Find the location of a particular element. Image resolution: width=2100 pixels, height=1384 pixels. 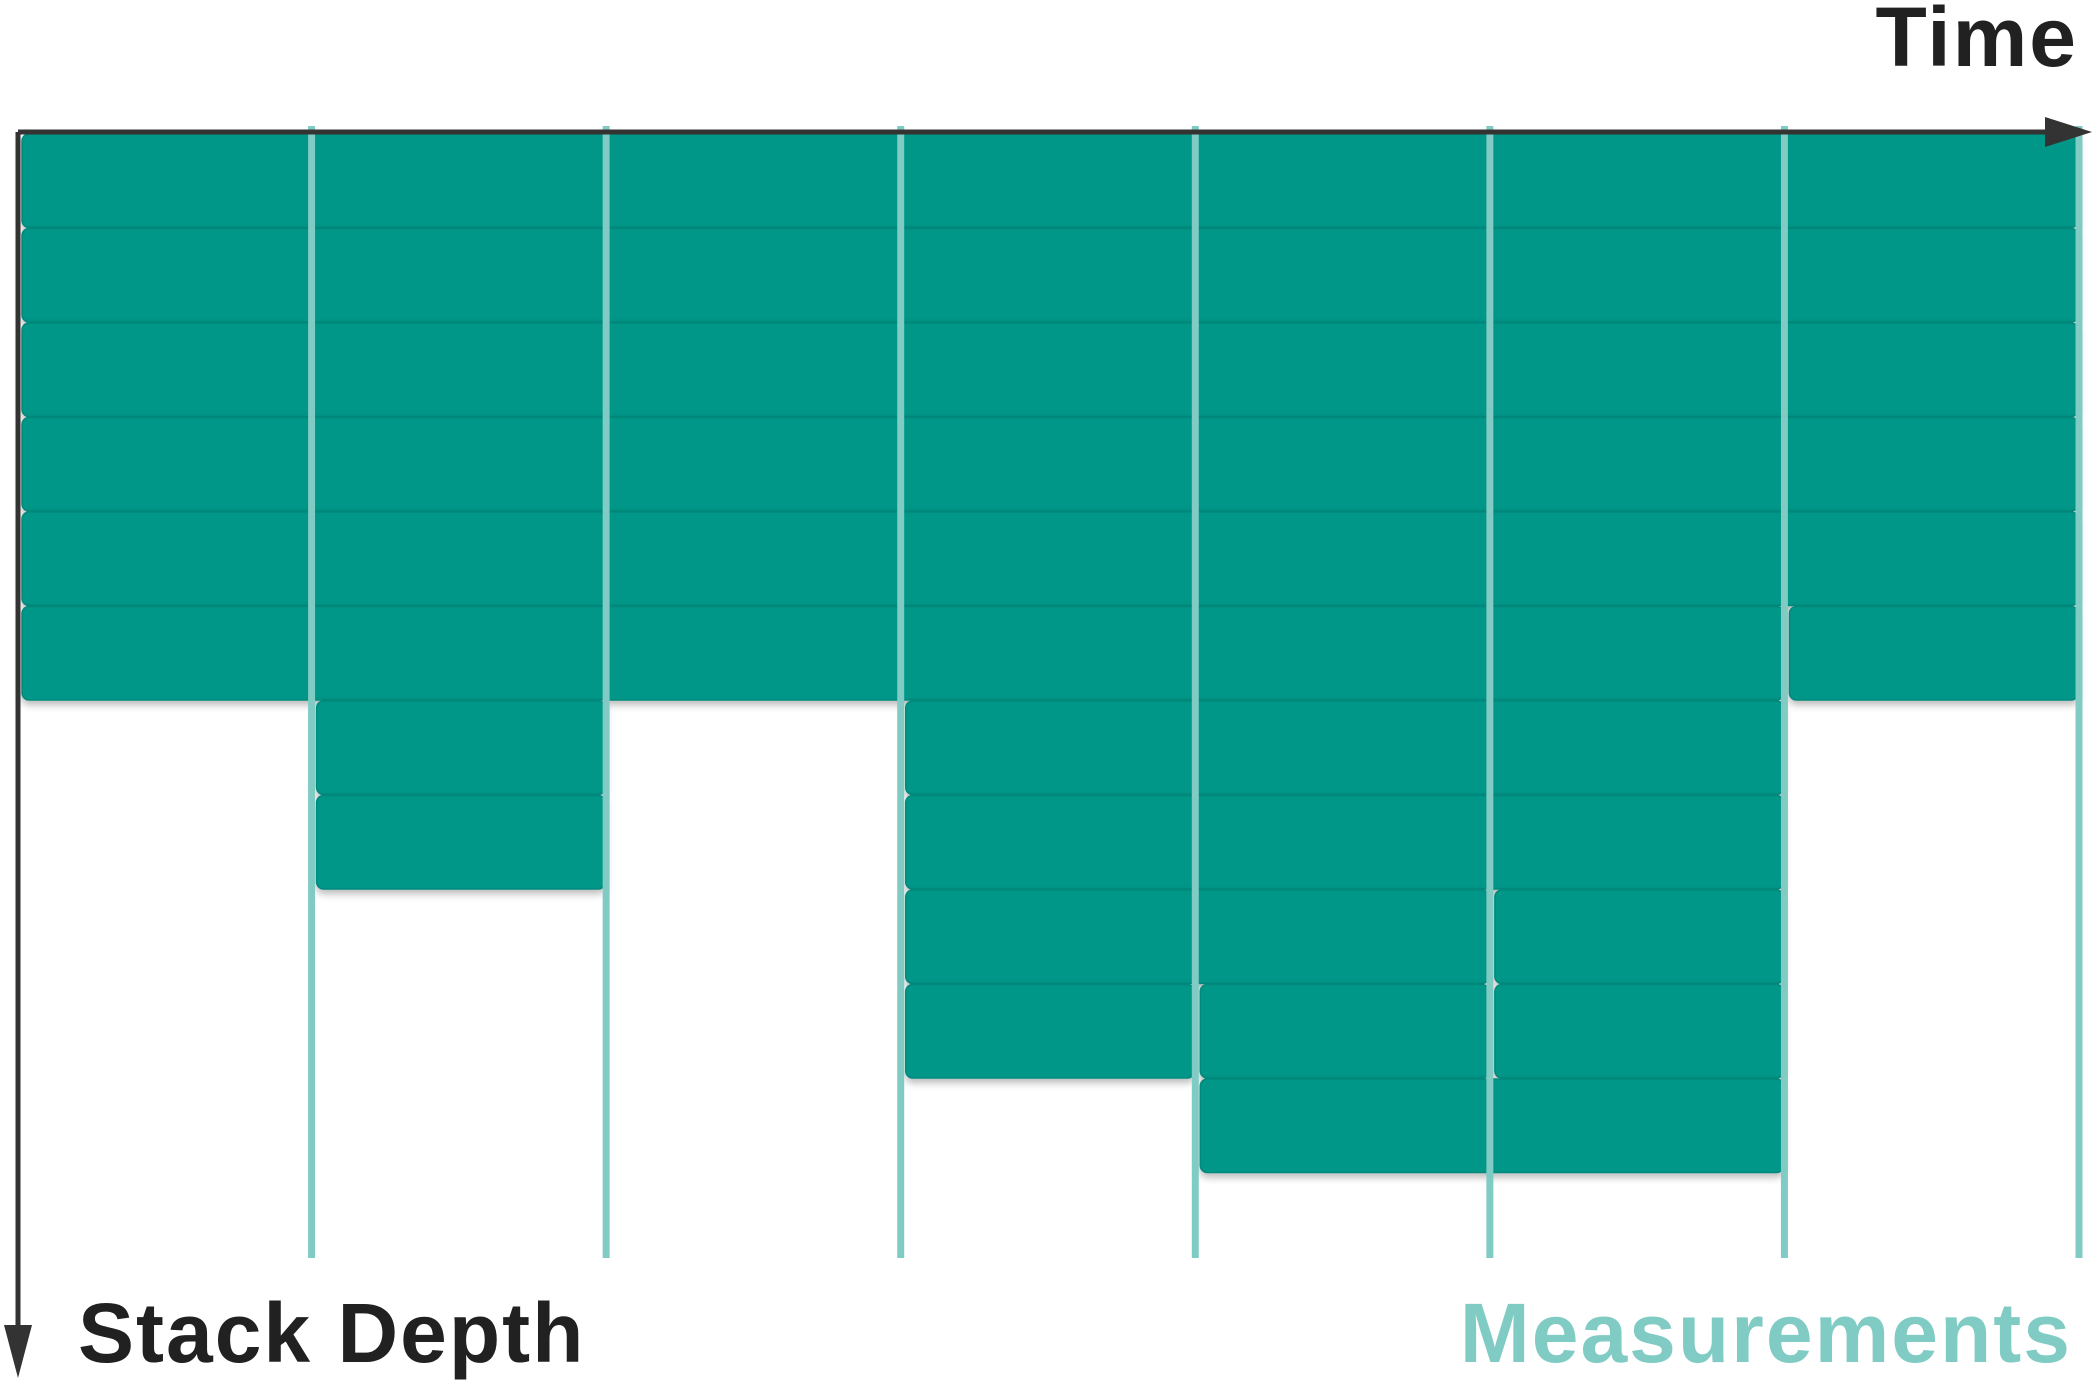

time-axis-arrowhead is located at coordinates (2068, 132).